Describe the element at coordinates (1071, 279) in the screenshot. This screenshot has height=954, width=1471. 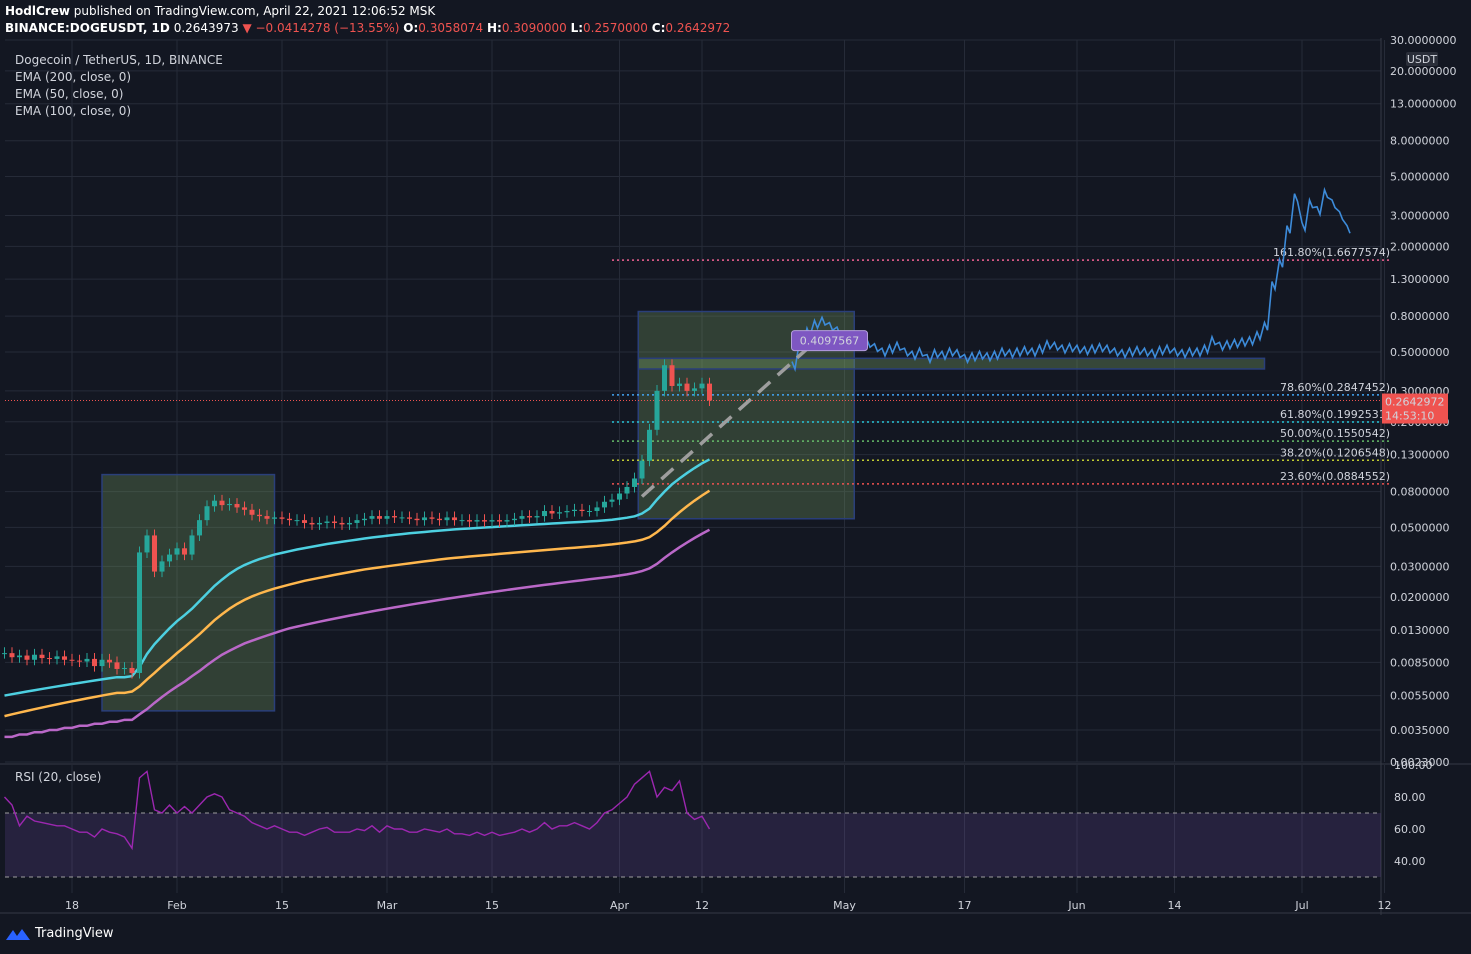
I see `projected-bars-pattern` at that location.